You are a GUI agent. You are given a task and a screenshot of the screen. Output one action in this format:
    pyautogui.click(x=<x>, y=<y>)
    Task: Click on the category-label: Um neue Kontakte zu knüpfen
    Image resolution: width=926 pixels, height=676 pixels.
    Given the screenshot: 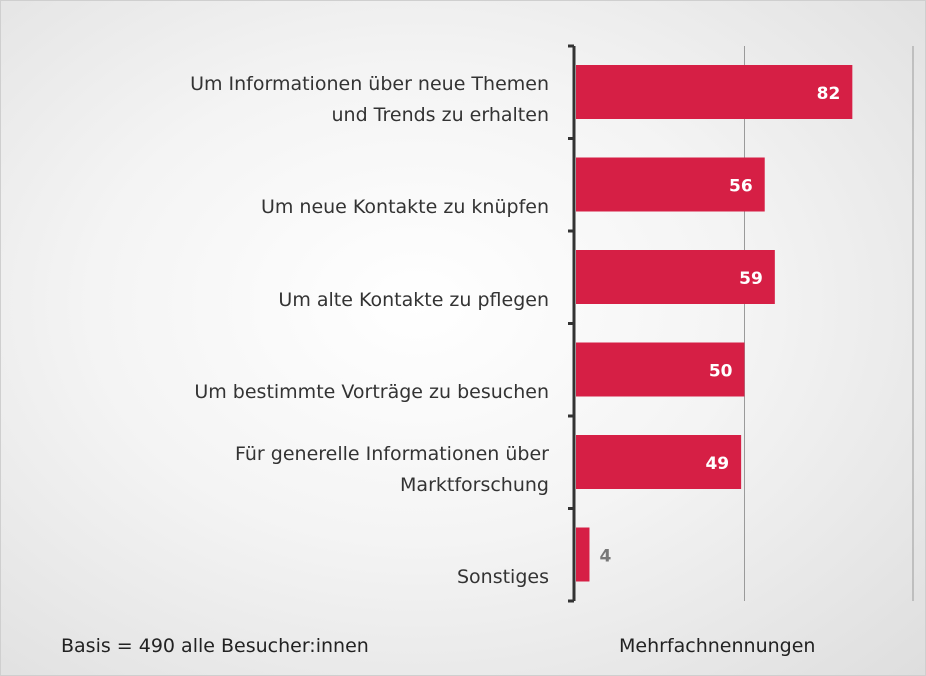 What is the action you would take?
    pyautogui.click(x=404, y=207)
    